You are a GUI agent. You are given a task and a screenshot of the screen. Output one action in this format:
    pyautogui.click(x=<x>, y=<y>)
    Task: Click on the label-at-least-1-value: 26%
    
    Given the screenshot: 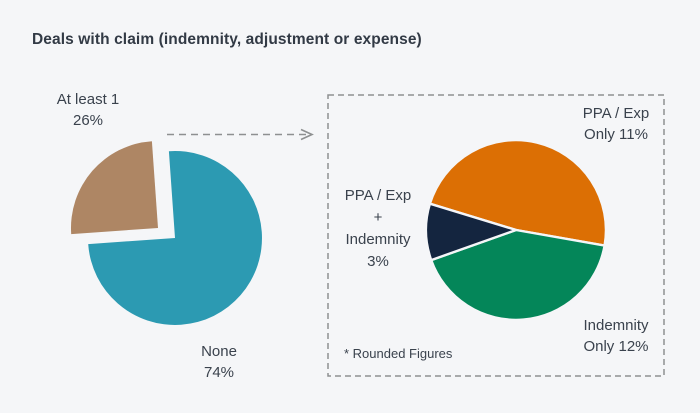 What is the action you would take?
    pyautogui.click(x=88, y=120)
    